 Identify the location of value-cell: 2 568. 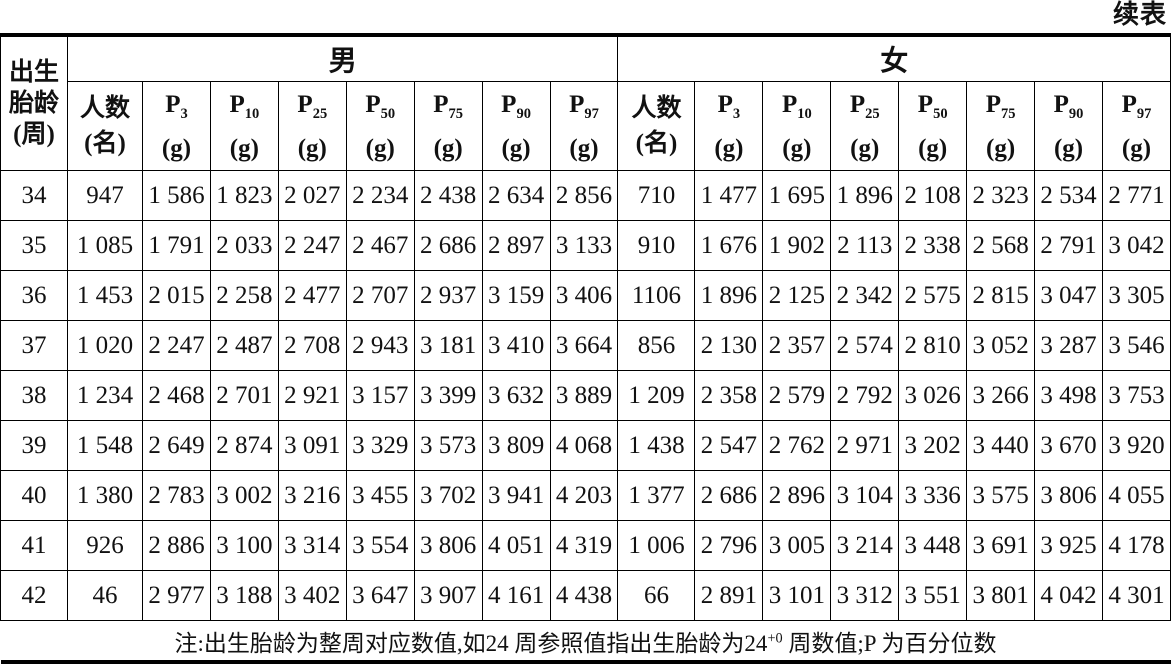
(1001, 245).